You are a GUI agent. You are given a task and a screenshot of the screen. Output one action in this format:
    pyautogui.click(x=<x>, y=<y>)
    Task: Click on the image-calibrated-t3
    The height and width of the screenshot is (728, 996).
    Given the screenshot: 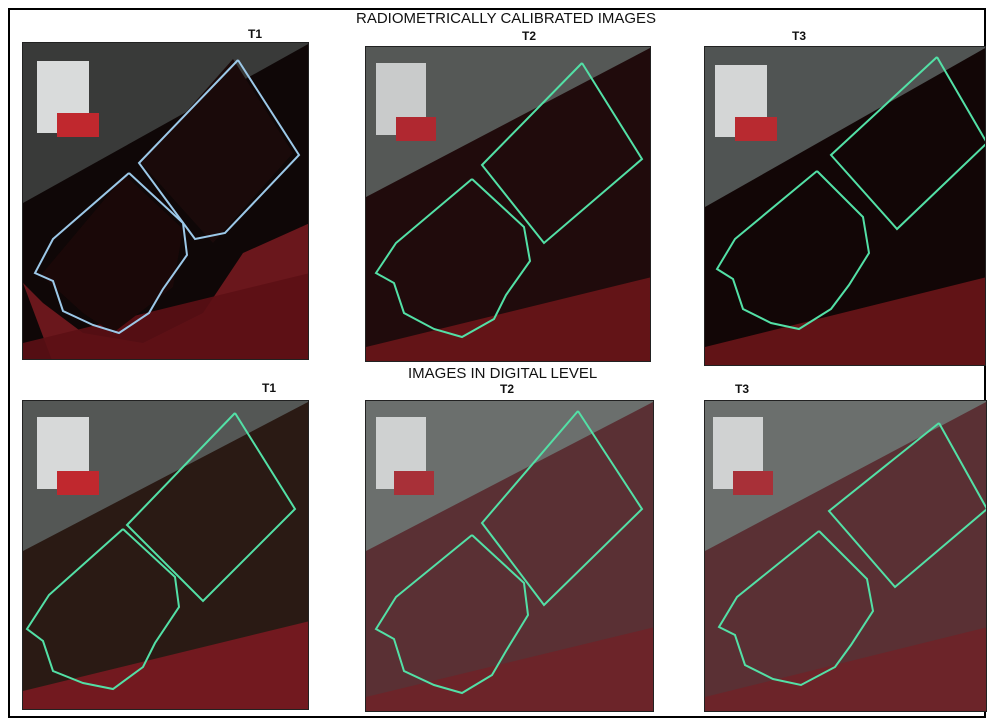 What is the action you would take?
    pyautogui.click(x=845, y=206)
    